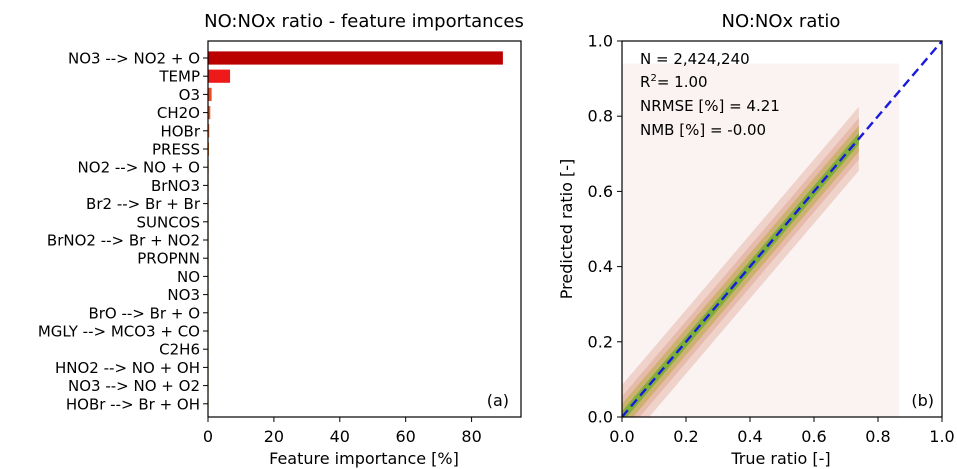 The image size is (957, 469). I want to click on feature-label: O3, so click(189, 95).